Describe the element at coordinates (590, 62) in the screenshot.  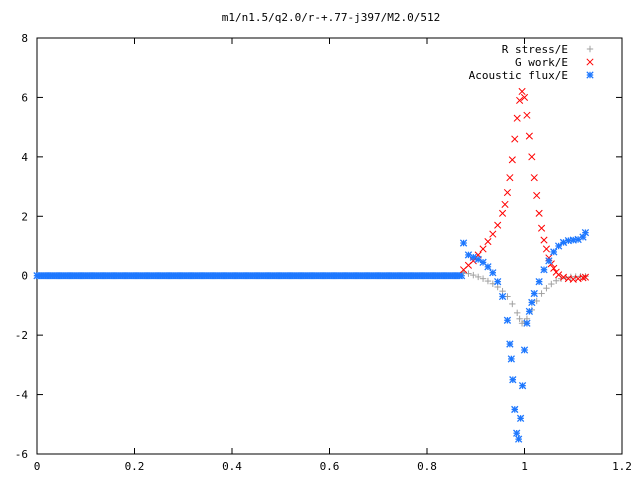
I see `legend-symbol-g-work-e` at that location.